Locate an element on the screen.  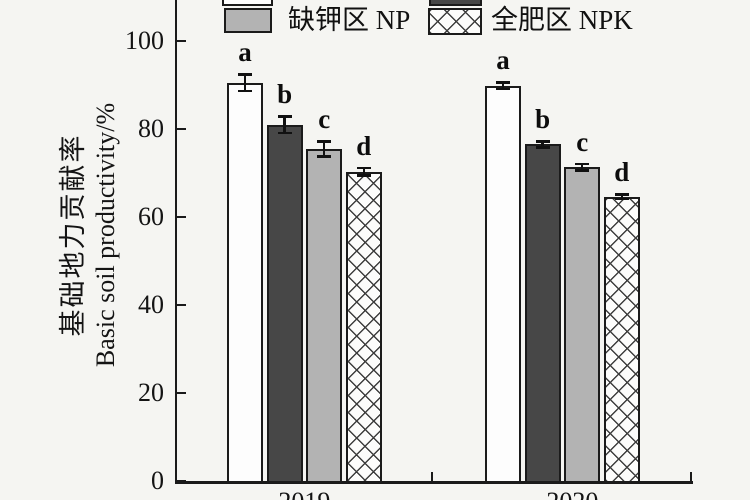
error-bar-2020-dark-gray is located at coordinates (543, 144).